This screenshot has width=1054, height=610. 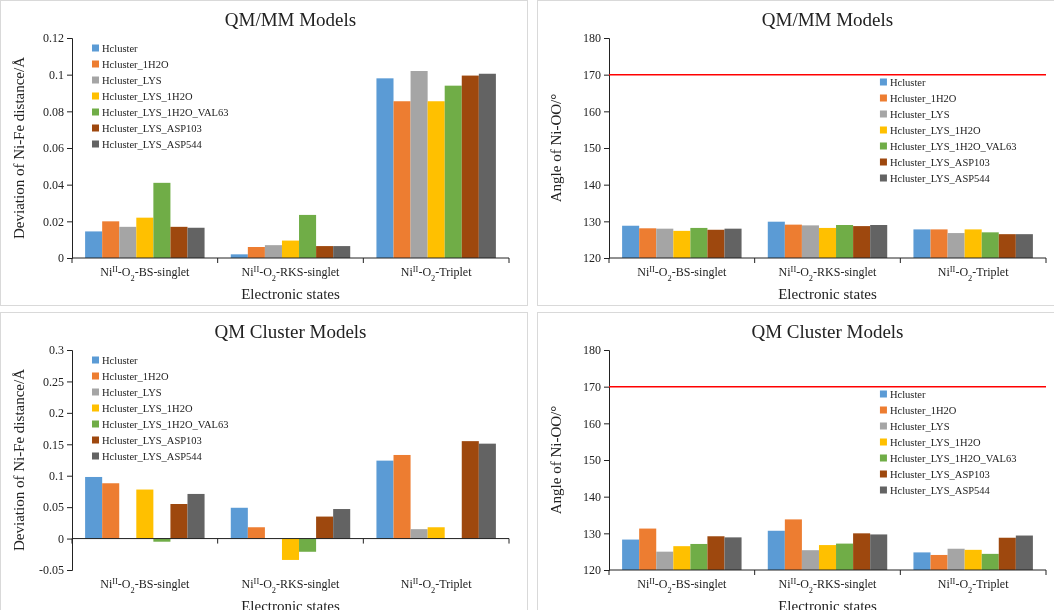 What do you see at coordinates (828, 294) in the screenshot?
I see `x-axis-title: Electronic states` at bounding box center [828, 294].